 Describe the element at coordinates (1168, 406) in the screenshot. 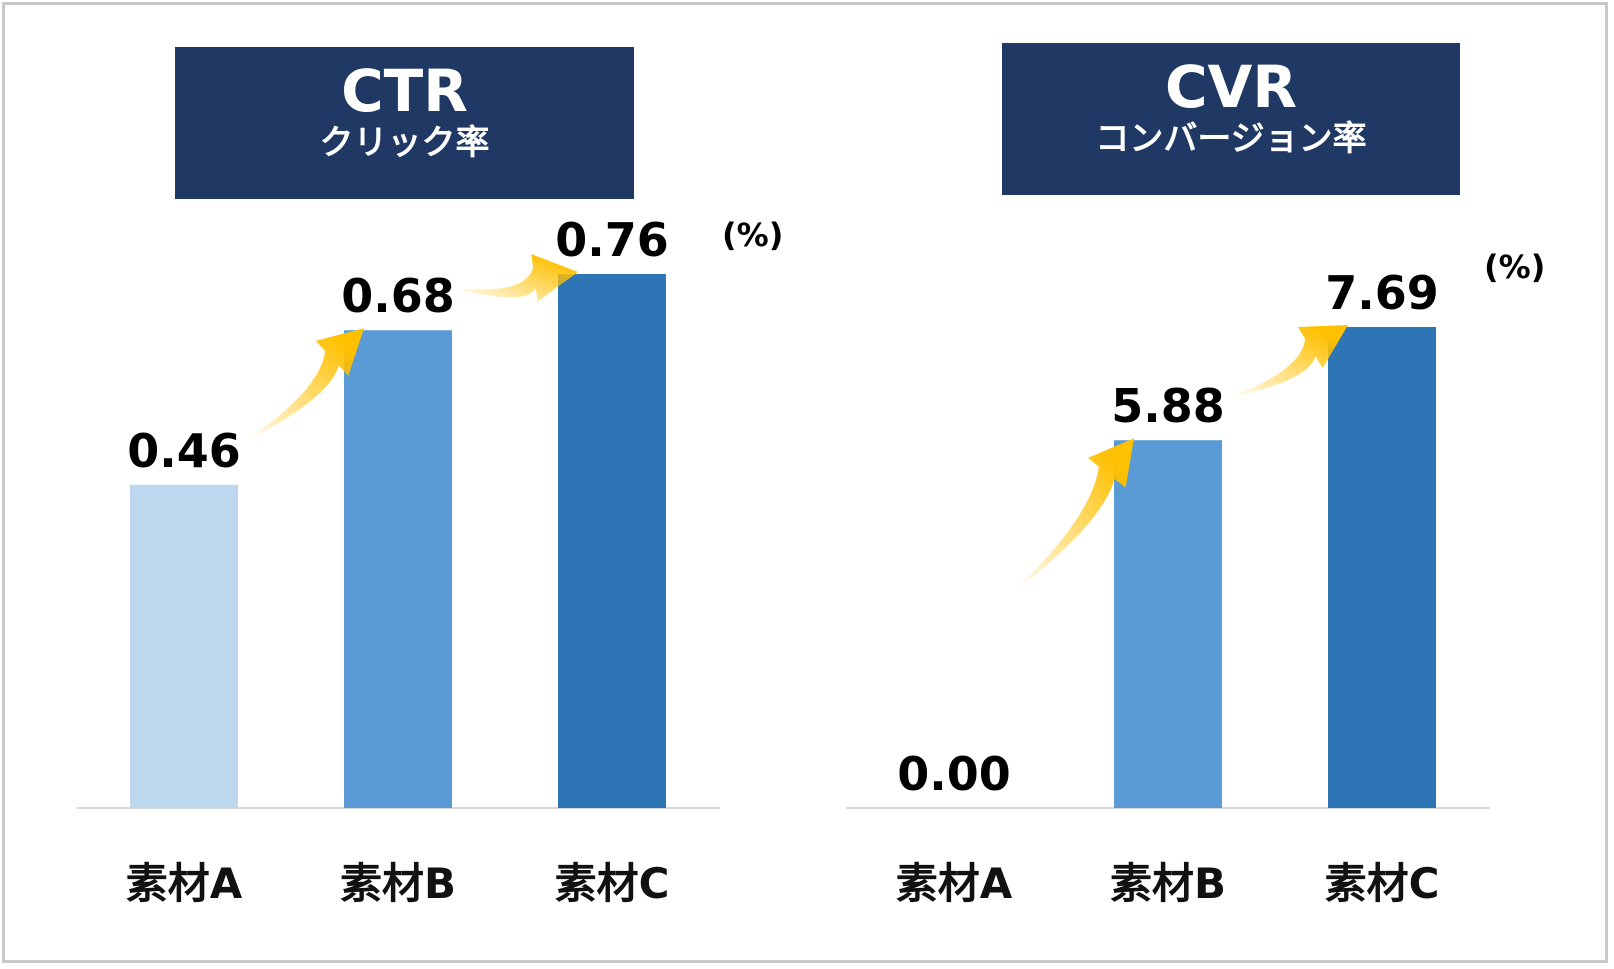

I see `cvr-value-label-2: 5.88` at that location.